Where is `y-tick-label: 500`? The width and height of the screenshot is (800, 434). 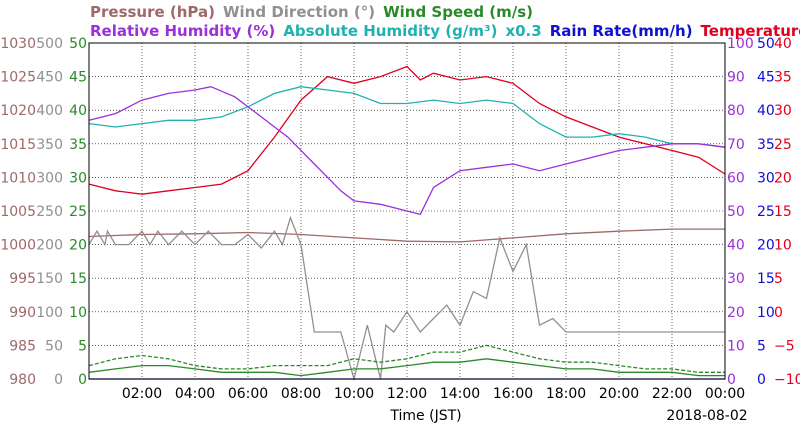 y-tick-label: 500 is located at coordinates (49, 44).